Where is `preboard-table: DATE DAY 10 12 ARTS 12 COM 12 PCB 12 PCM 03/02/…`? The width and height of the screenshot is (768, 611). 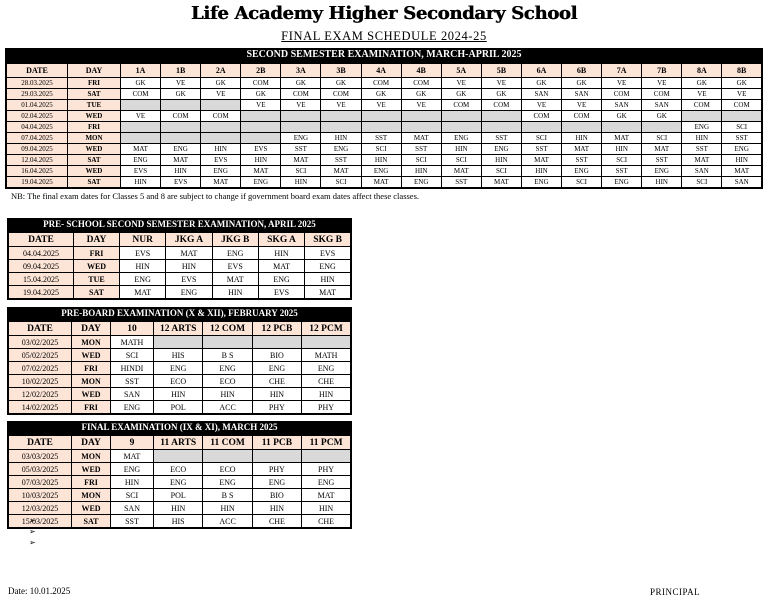 preboard-table: DATE DAY 10 12 ARTS 12 COM 12 PCB 12 PCM 03/02/… is located at coordinates (179, 367).